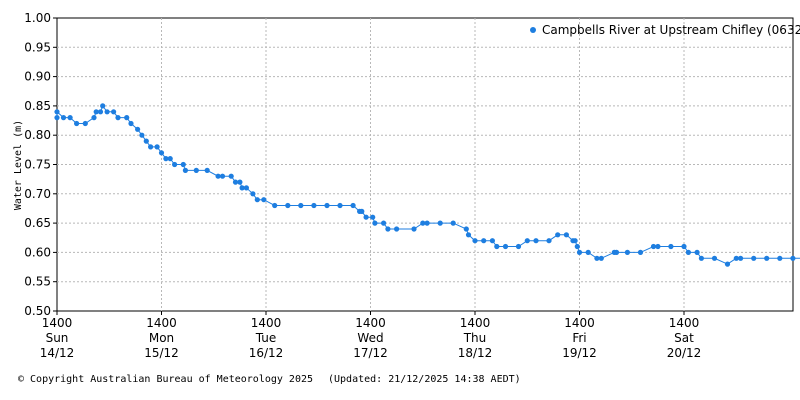  Describe the element at coordinates (57, 353) in the screenshot. I see `x-tick-date: 14/12` at that location.